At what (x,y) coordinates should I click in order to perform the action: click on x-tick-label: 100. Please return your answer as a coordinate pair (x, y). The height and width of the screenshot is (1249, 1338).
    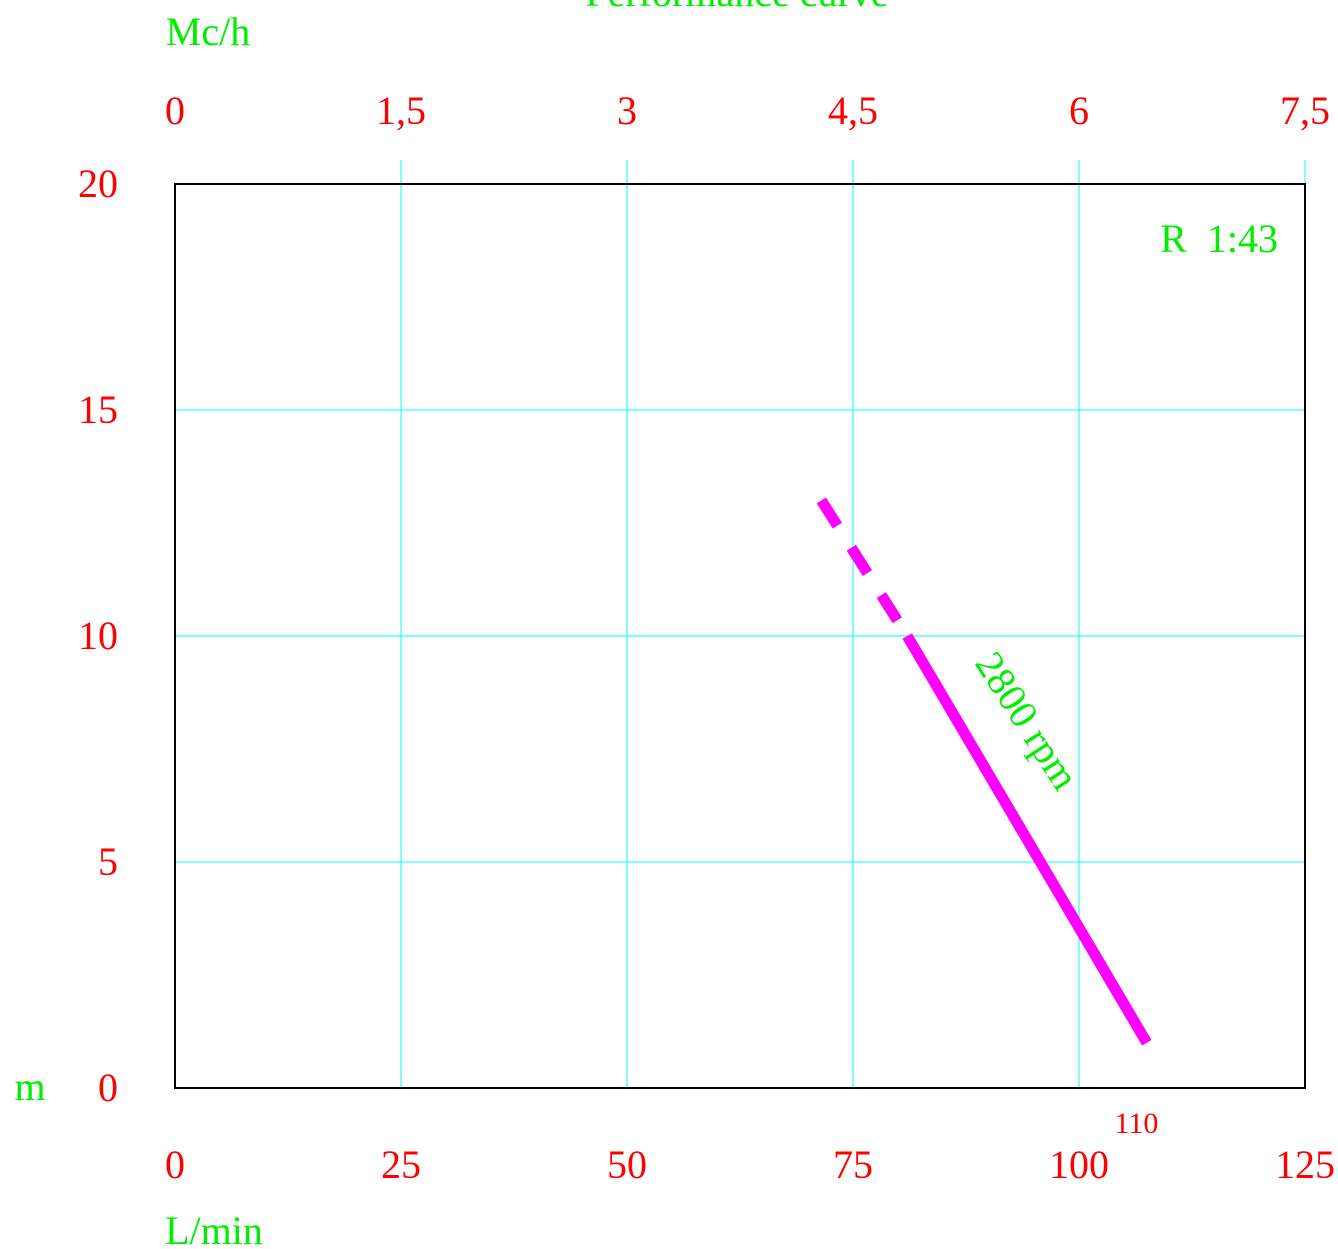
    Looking at the image, I should click on (1079, 1164).